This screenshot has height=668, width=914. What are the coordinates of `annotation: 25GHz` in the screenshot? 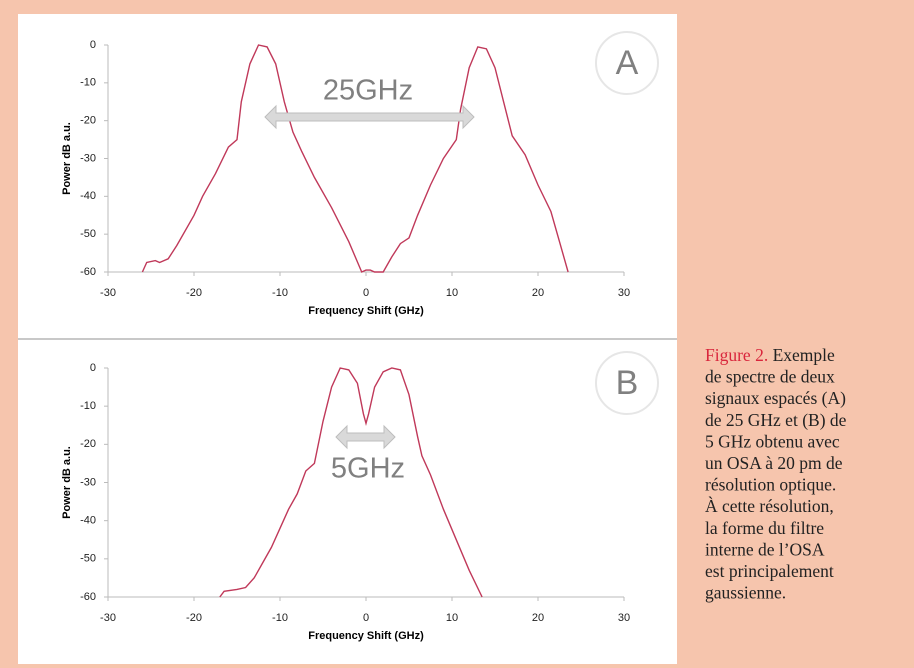 It's located at (368, 91).